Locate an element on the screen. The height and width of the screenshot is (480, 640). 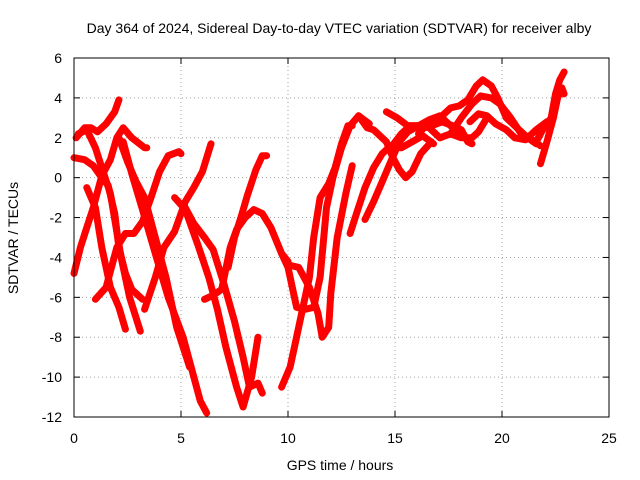
y-axis-label: SDTVAR / TECUs is located at coordinates (13, 238).